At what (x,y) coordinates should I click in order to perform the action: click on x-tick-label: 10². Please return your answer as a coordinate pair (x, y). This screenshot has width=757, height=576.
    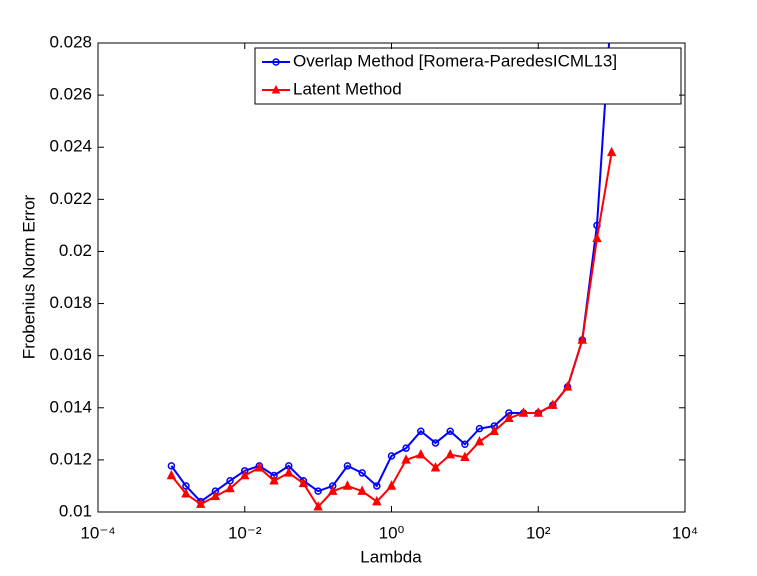
    Looking at the image, I should click on (538, 532).